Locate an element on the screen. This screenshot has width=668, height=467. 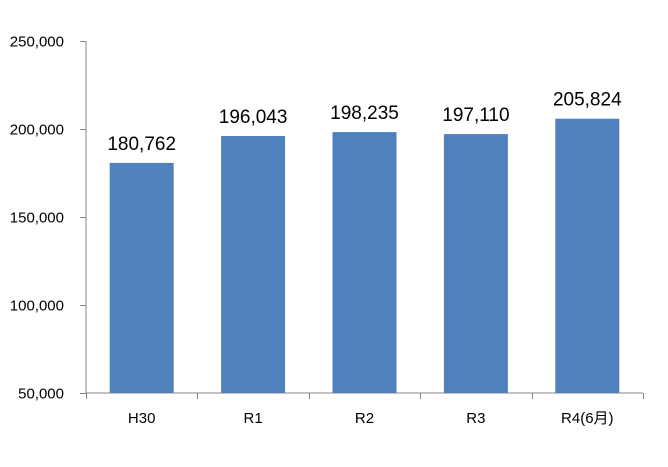
category-label-2: R1 is located at coordinates (253, 418).